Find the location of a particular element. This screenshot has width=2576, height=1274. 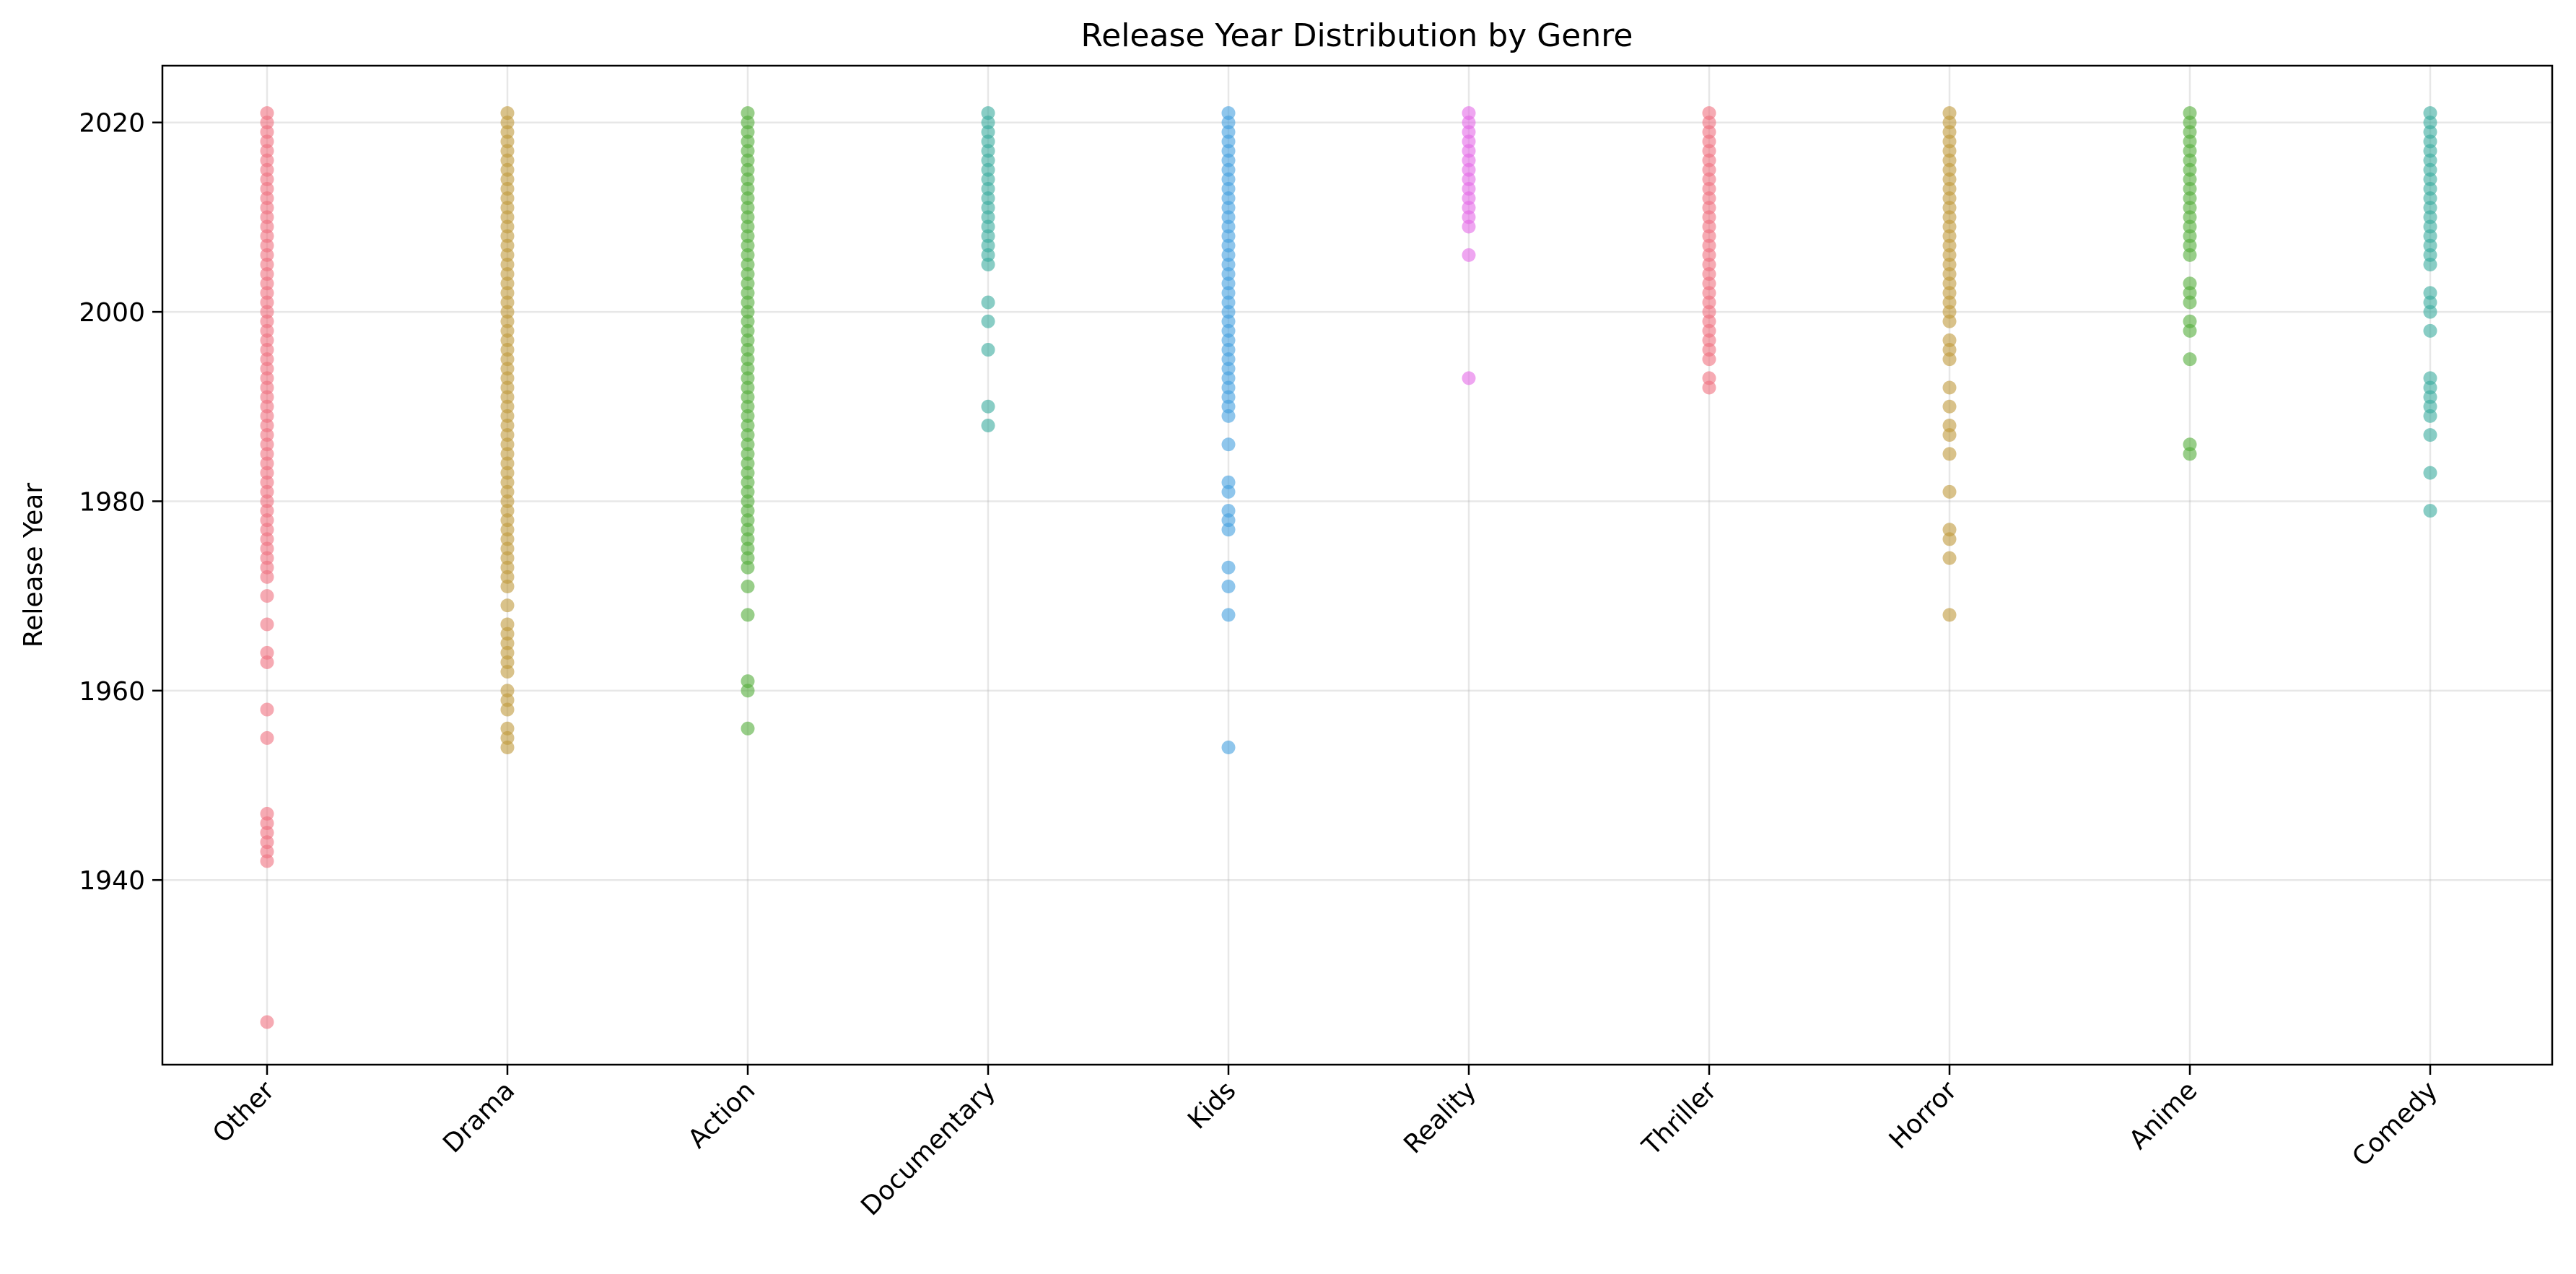

chart-title: Release Year Distribution by Genre is located at coordinates (1357, 36).